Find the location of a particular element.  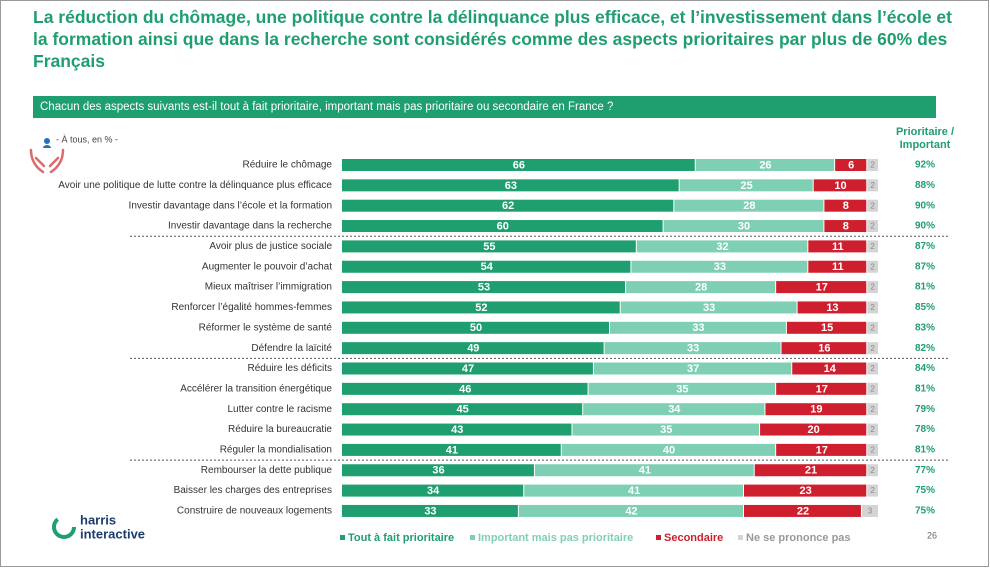

data-label: 26 is located at coordinates (765, 165).